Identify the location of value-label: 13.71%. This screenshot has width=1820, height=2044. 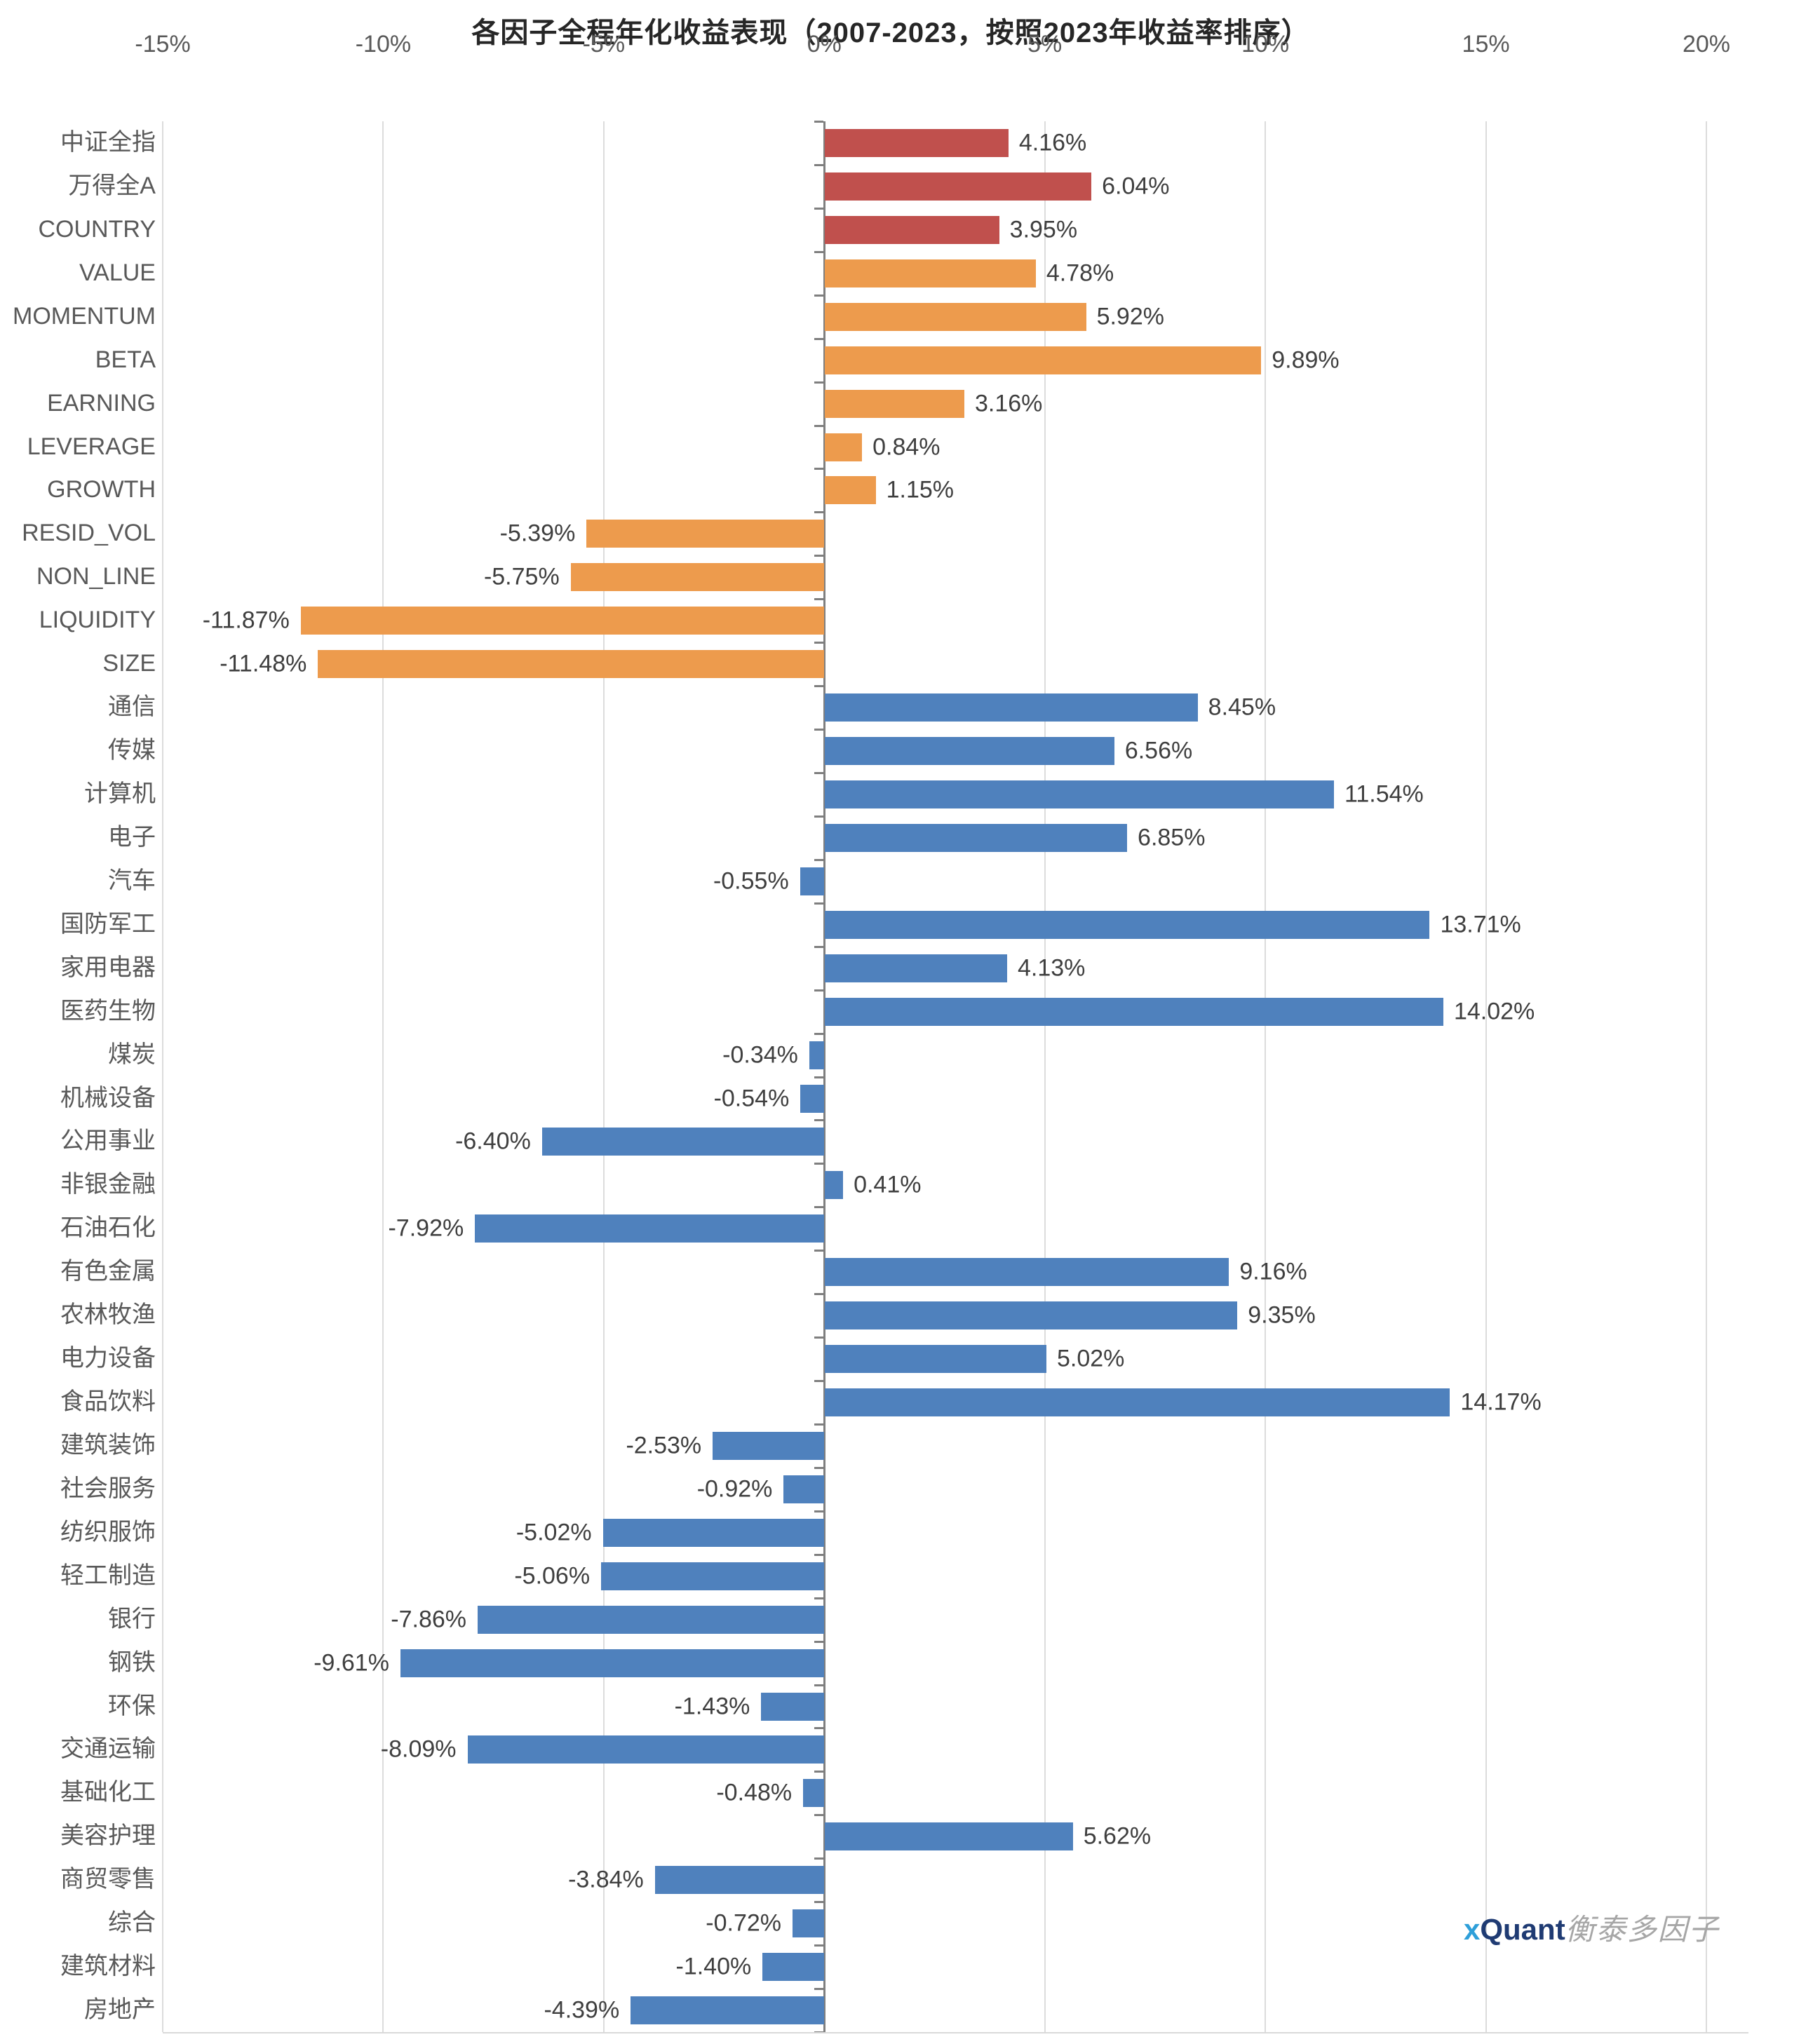
(1480, 924).